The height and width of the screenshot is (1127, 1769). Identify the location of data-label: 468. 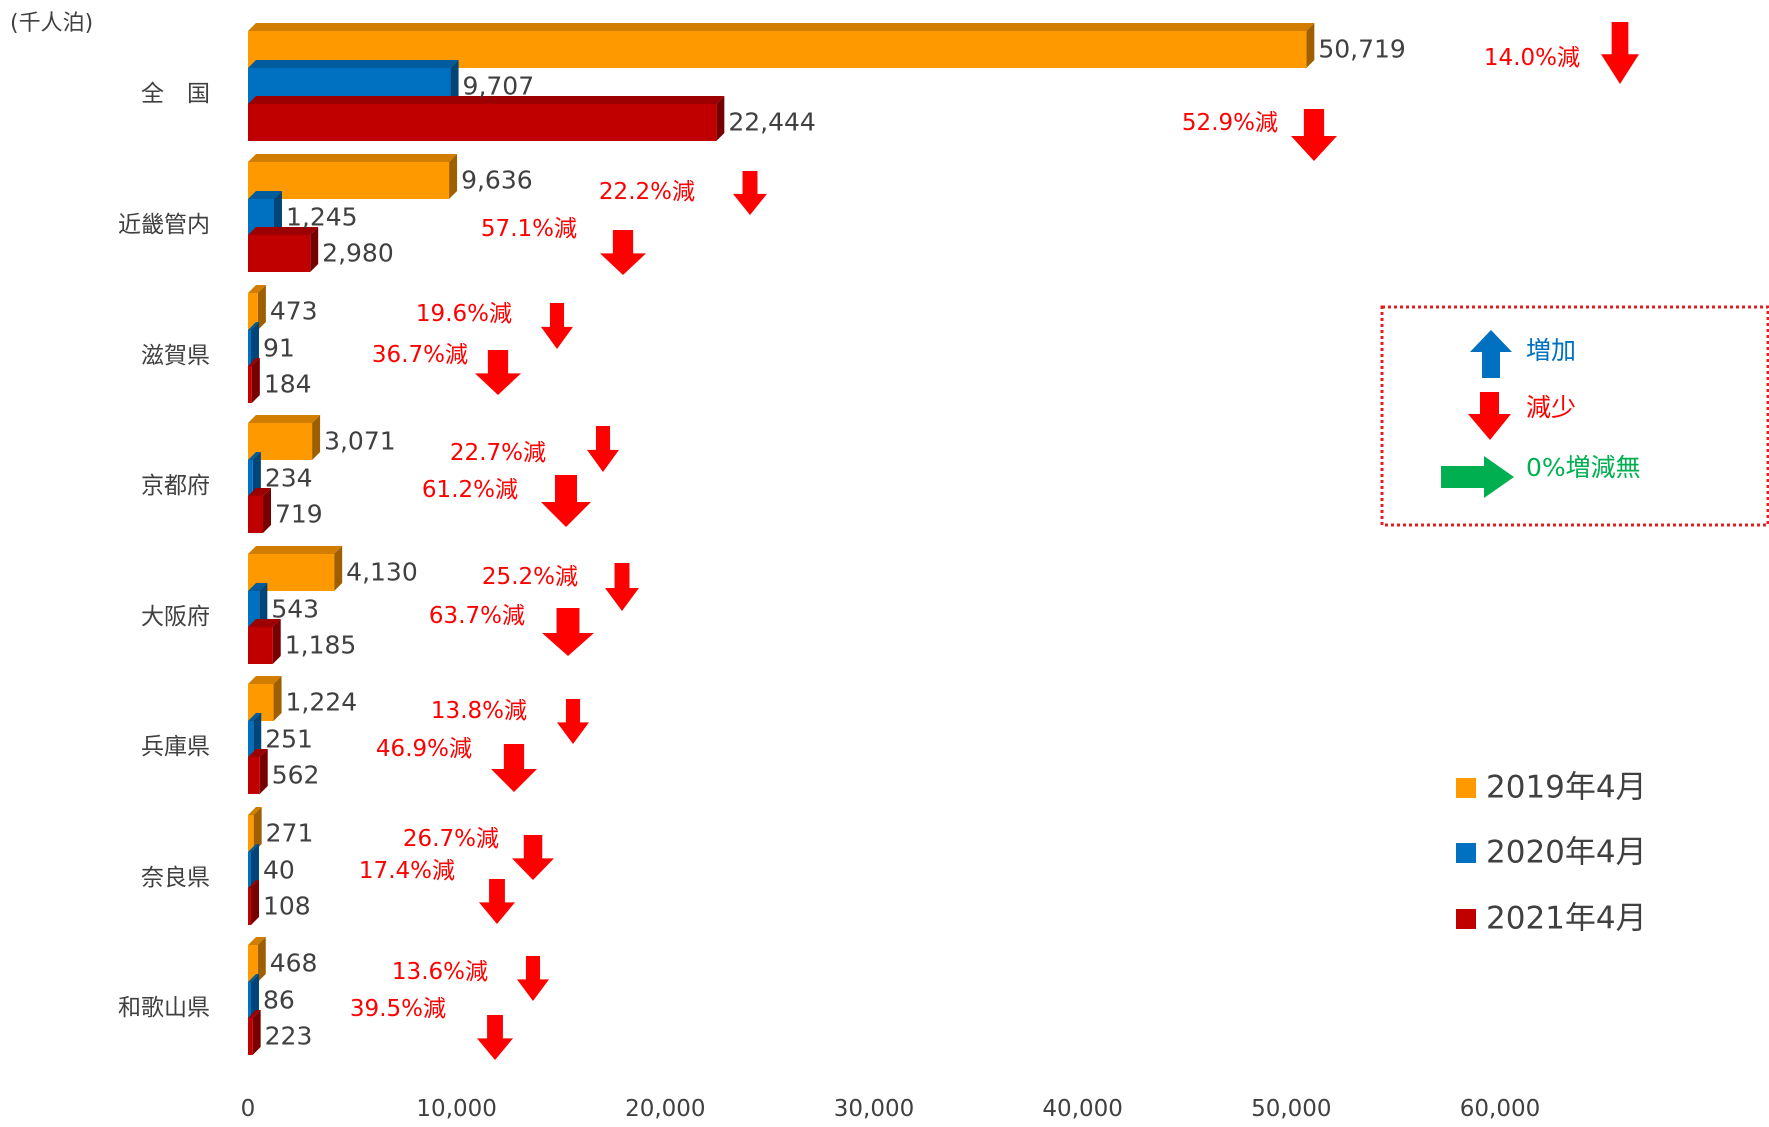
(294, 963).